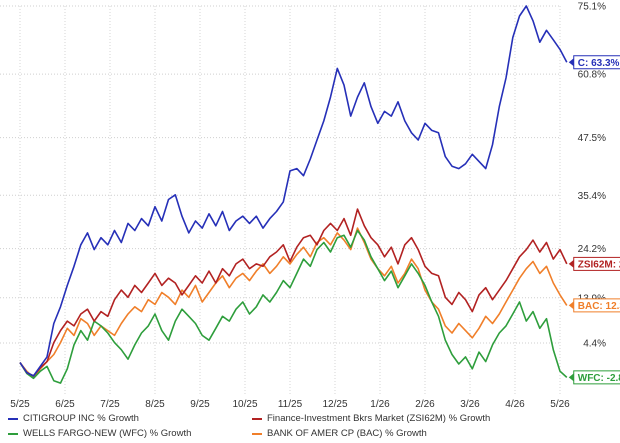 Image resolution: width=620 pixels, height=443 pixels. I want to click on x-tick-label: 5/26, so click(560, 404).